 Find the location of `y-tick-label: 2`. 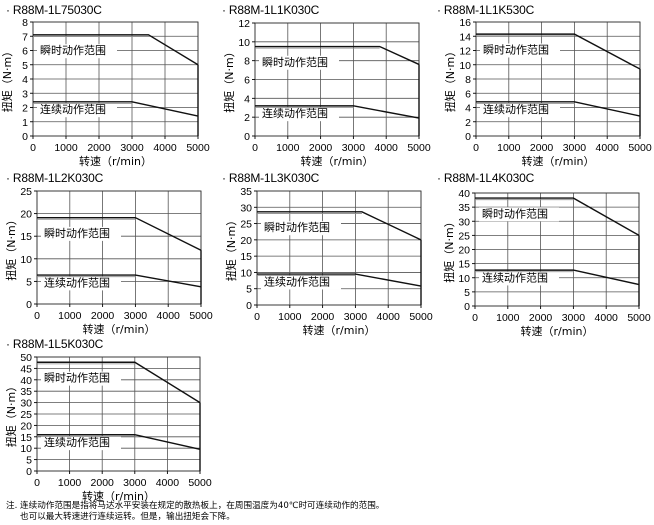

y-tick-label: 2 is located at coordinates (25, 109).